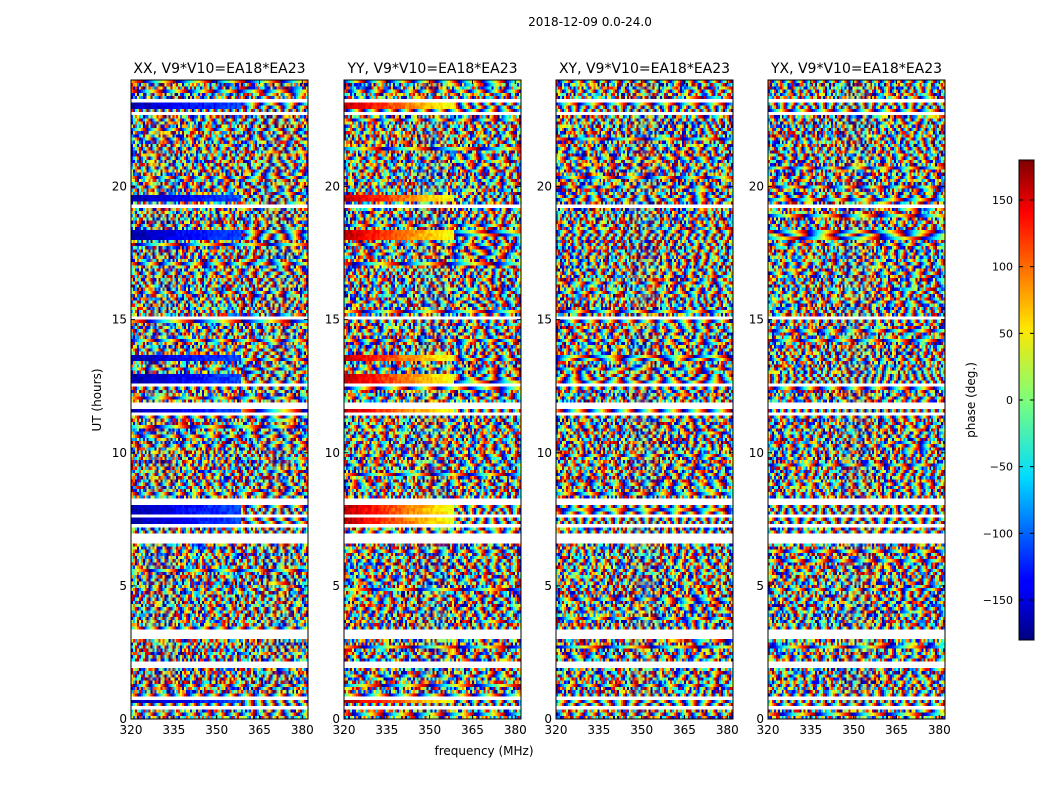 This screenshot has width=1050, height=800. What do you see at coordinates (483, 751) in the screenshot?
I see `x-axis-label: frequency (MHz)` at bounding box center [483, 751].